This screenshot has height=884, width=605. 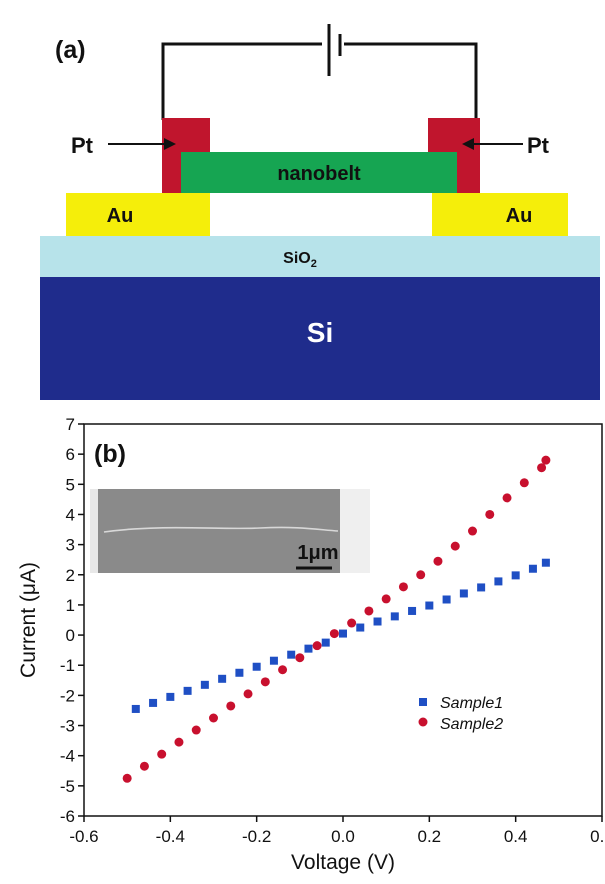 What do you see at coordinates (538, 145) in the screenshot?
I see `pt-label-right: Pt` at bounding box center [538, 145].